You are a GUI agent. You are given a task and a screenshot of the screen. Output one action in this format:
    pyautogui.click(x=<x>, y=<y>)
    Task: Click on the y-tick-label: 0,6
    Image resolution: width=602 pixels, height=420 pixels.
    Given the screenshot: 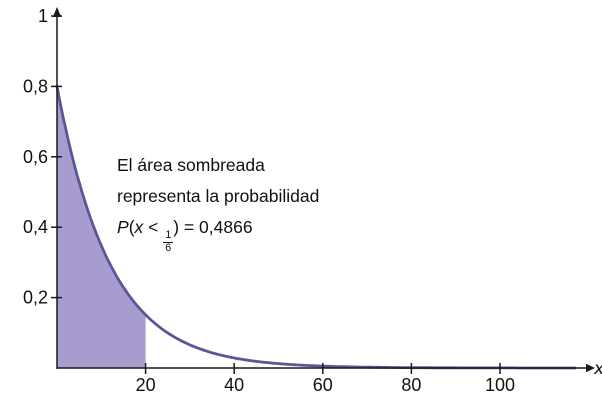 What is the action you would take?
    pyautogui.click(x=35, y=157)
    